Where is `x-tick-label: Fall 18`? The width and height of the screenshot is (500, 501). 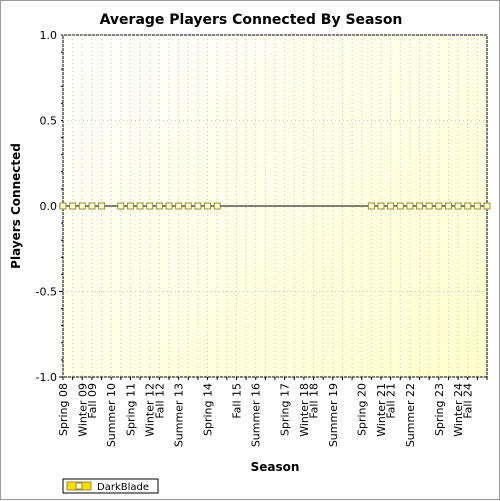 x-tick-label: Fall 18 is located at coordinates (314, 401).